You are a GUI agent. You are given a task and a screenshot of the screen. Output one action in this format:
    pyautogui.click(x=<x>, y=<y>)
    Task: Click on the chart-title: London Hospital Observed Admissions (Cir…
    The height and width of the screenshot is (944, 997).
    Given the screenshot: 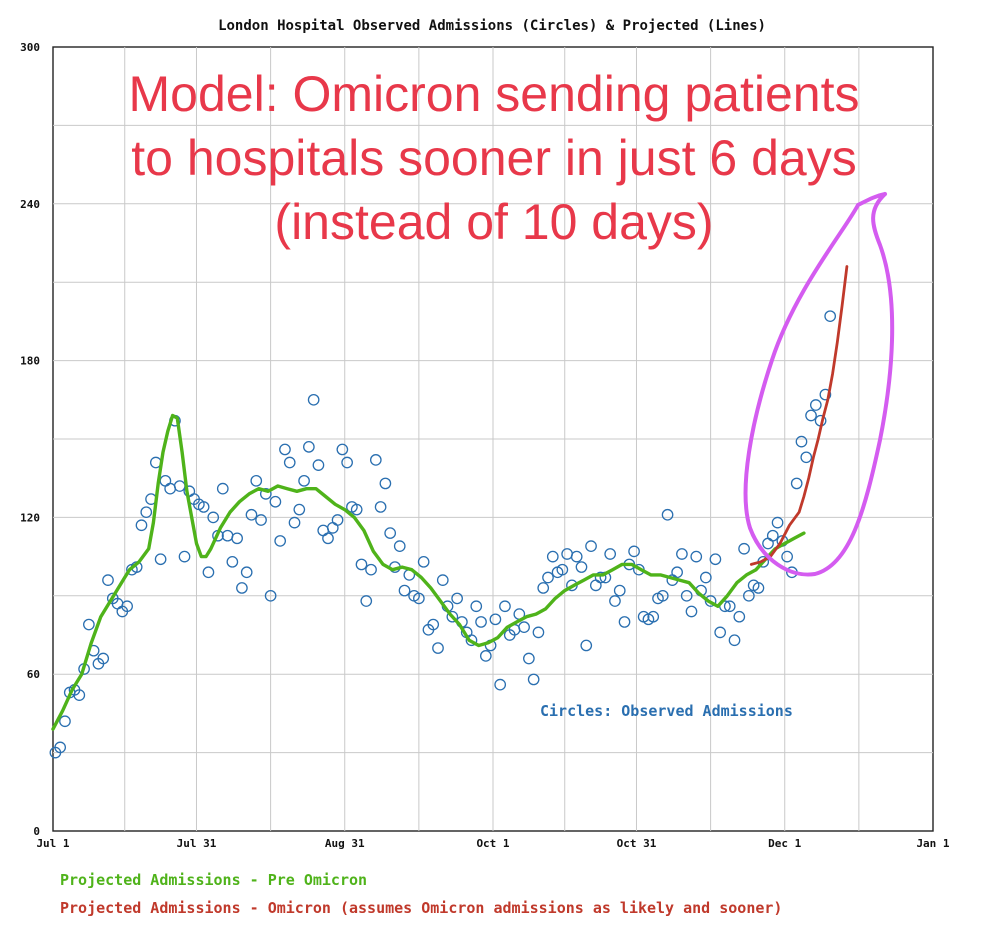 What is the action you would take?
    pyautogui.click(x=492, y=26)
    